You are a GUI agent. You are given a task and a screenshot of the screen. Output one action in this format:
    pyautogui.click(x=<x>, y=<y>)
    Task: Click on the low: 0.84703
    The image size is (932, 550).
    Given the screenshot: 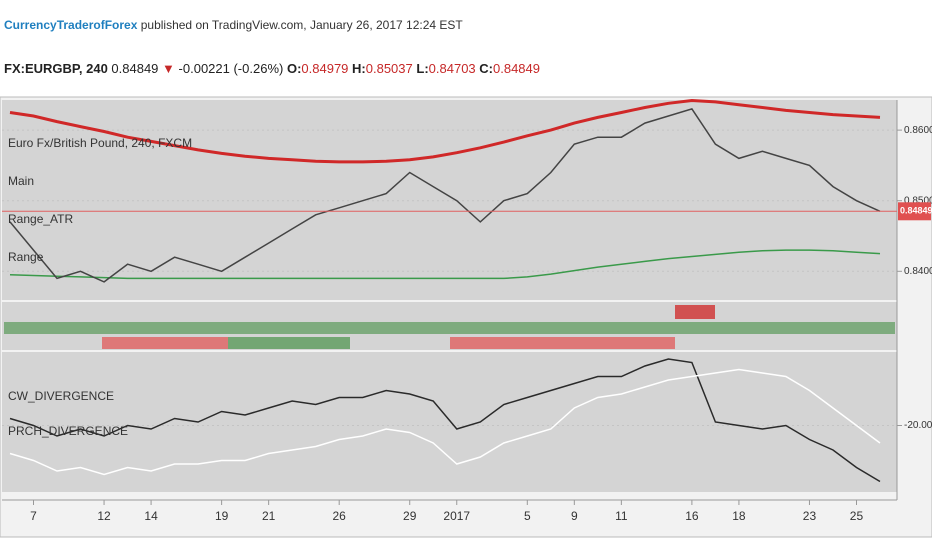 What is the action you would take?
    pyautogui.click(x=452, y=68)
    